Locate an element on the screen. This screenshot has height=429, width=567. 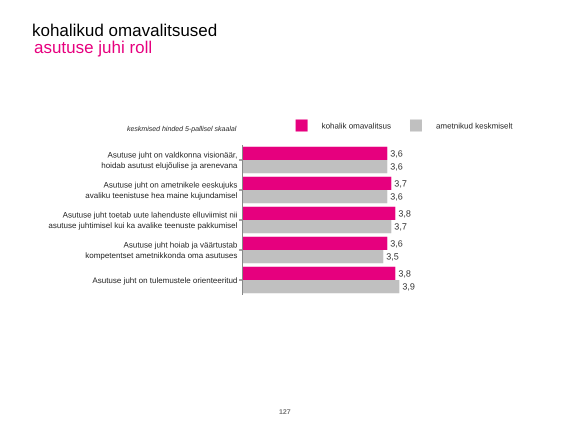
text: asutuse juhi roll is located at coordinates (93, 47).